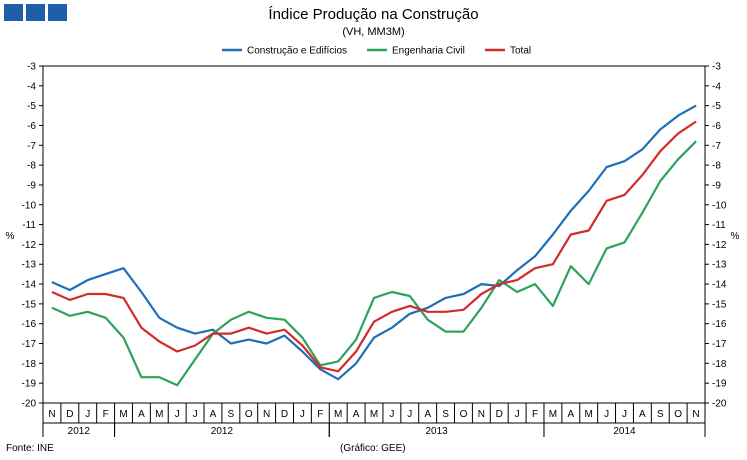  What do you see at coordinates (719, 205) in the screenshot?
I see `y-tick-label-right: -10` at bounding box center [719, 205].